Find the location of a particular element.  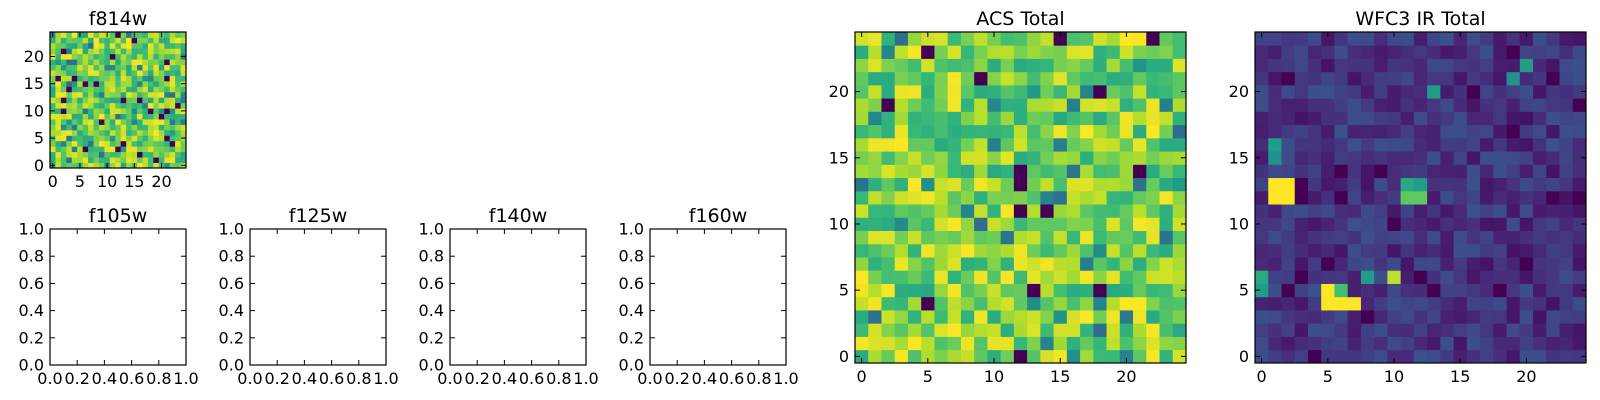

y-tick-label: 0.6 is located at coordinates (31, 283).